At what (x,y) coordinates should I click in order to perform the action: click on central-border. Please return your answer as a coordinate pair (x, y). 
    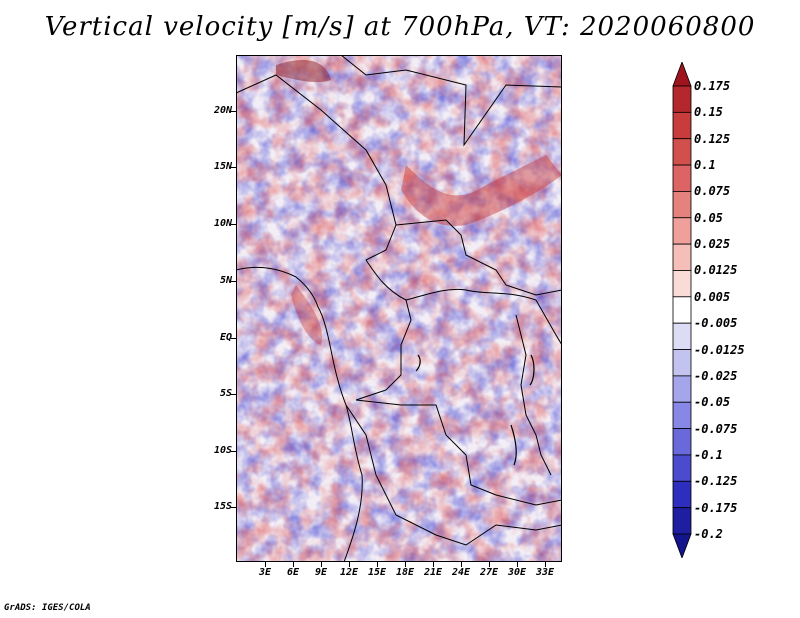
    Looking at the image, I should click on (451, 280).